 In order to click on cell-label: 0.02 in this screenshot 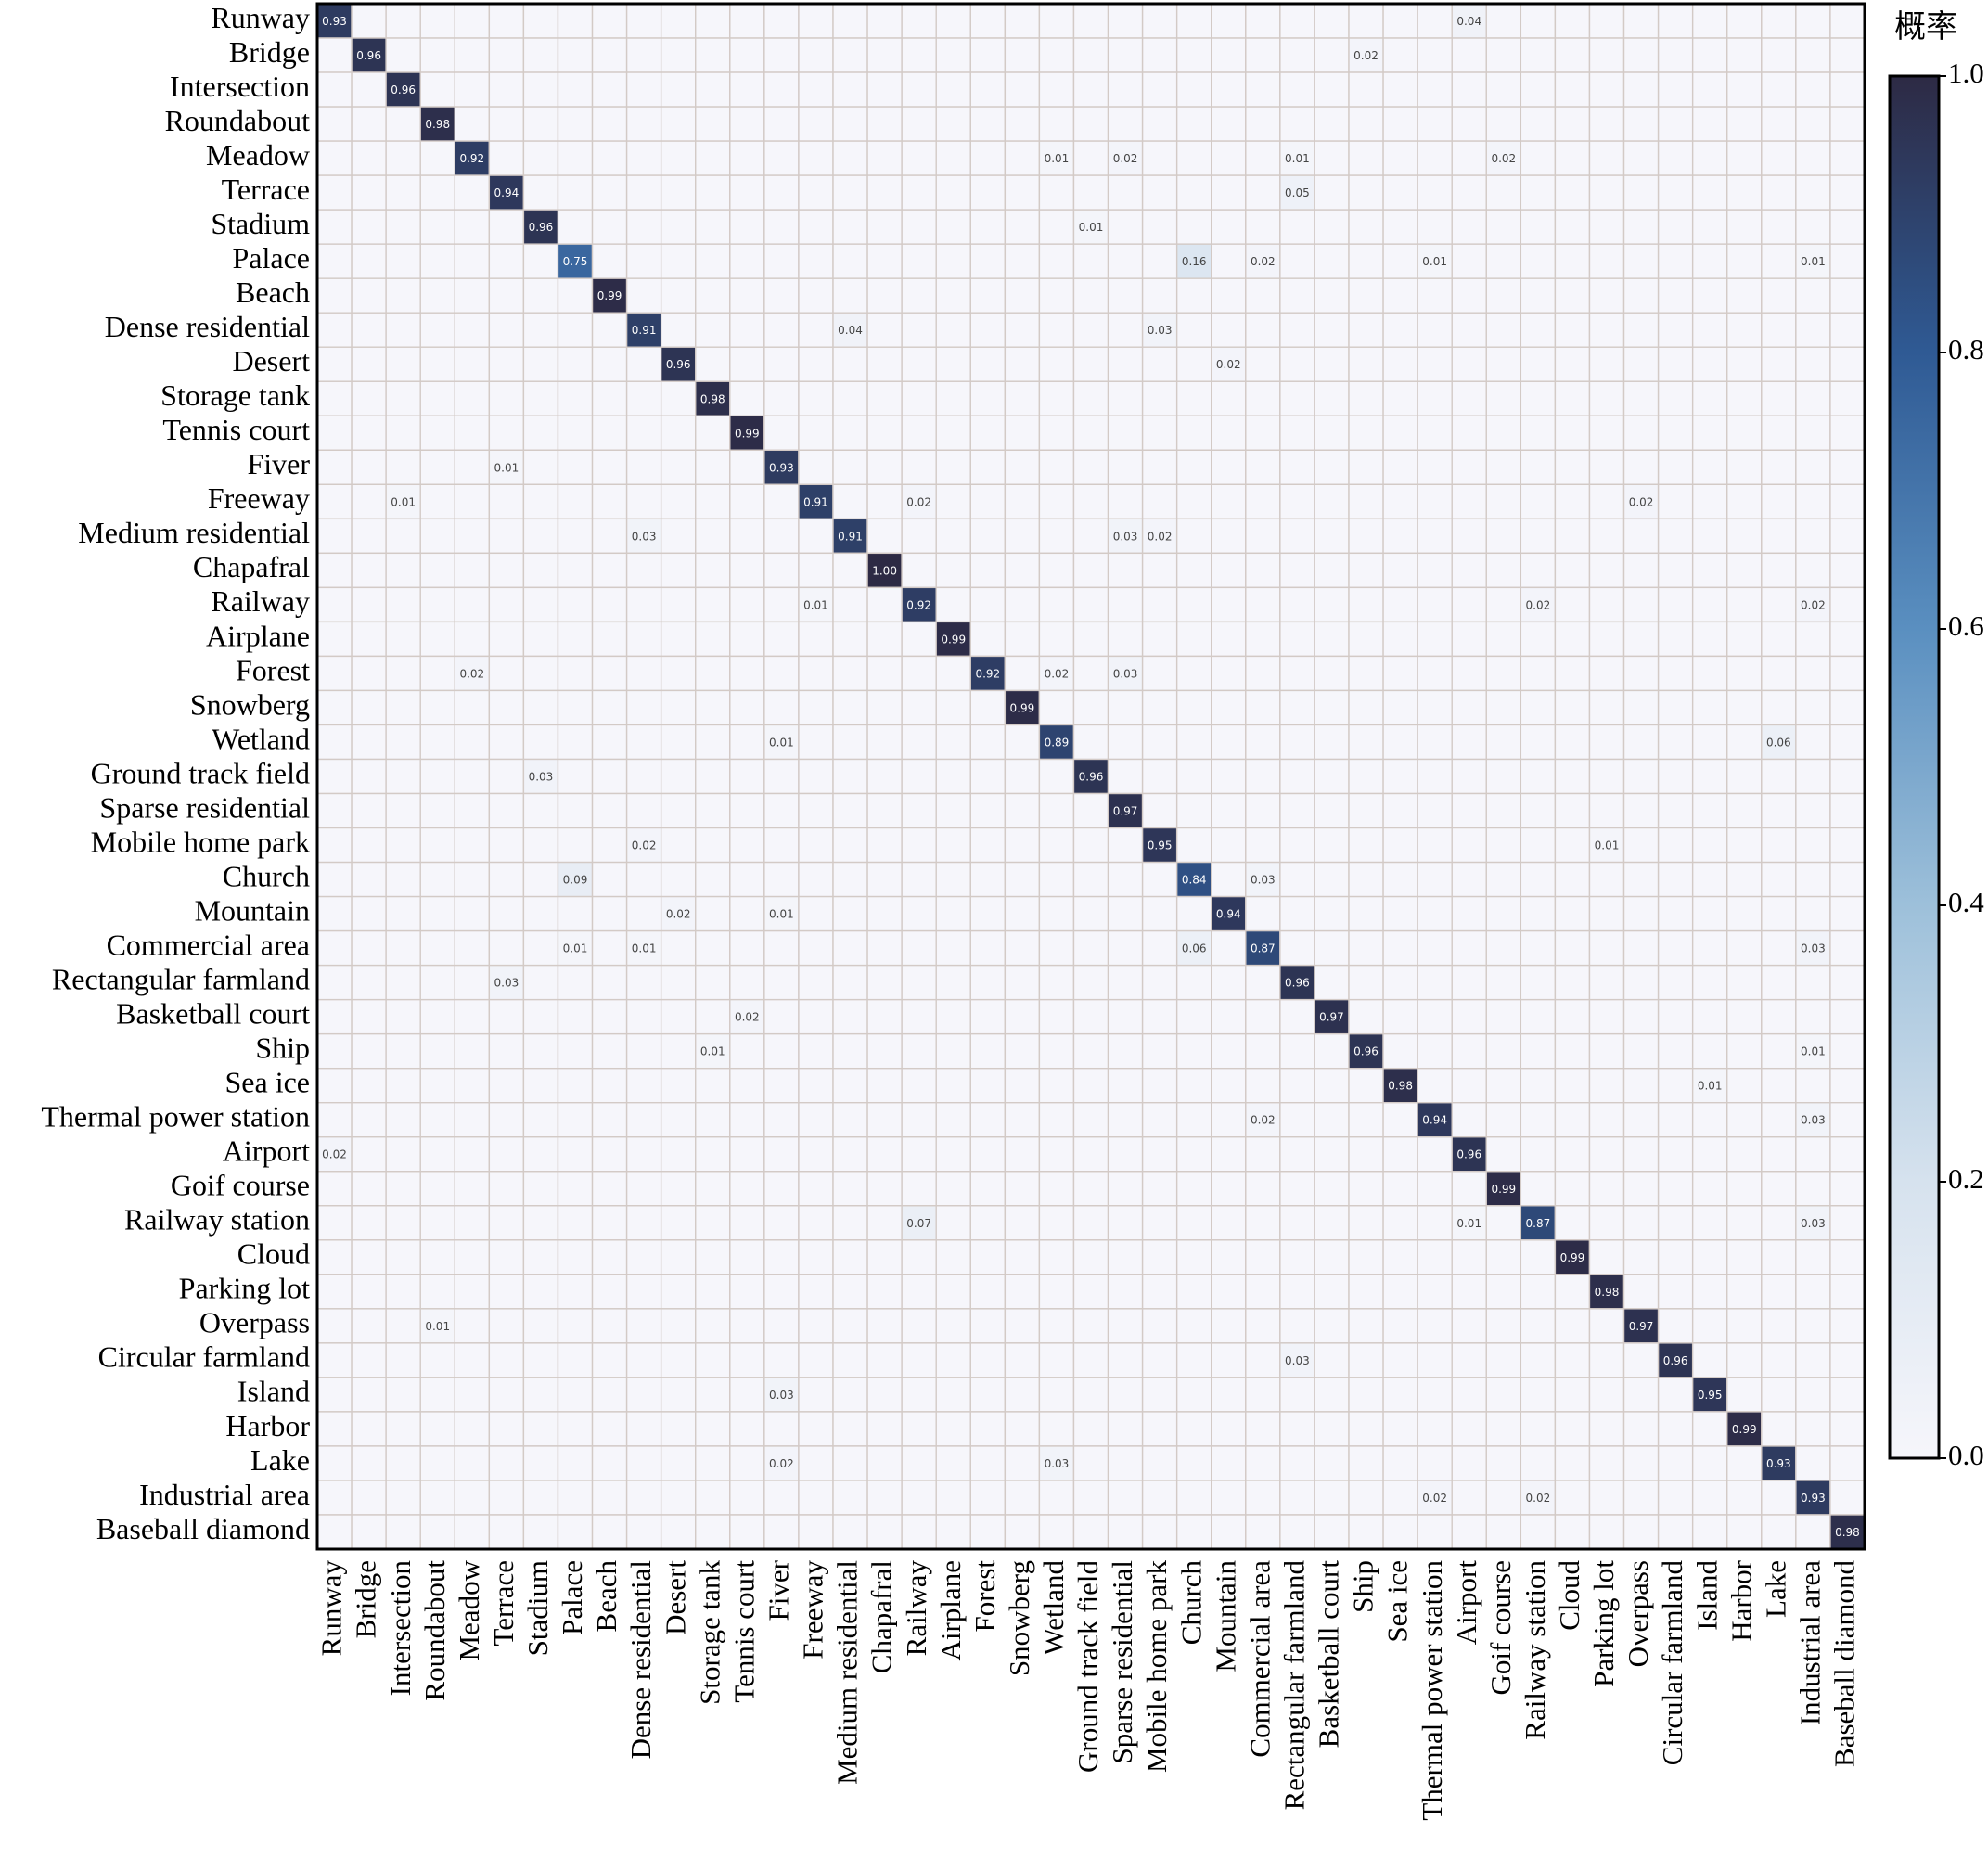, I will do `click(1539, 604)`.